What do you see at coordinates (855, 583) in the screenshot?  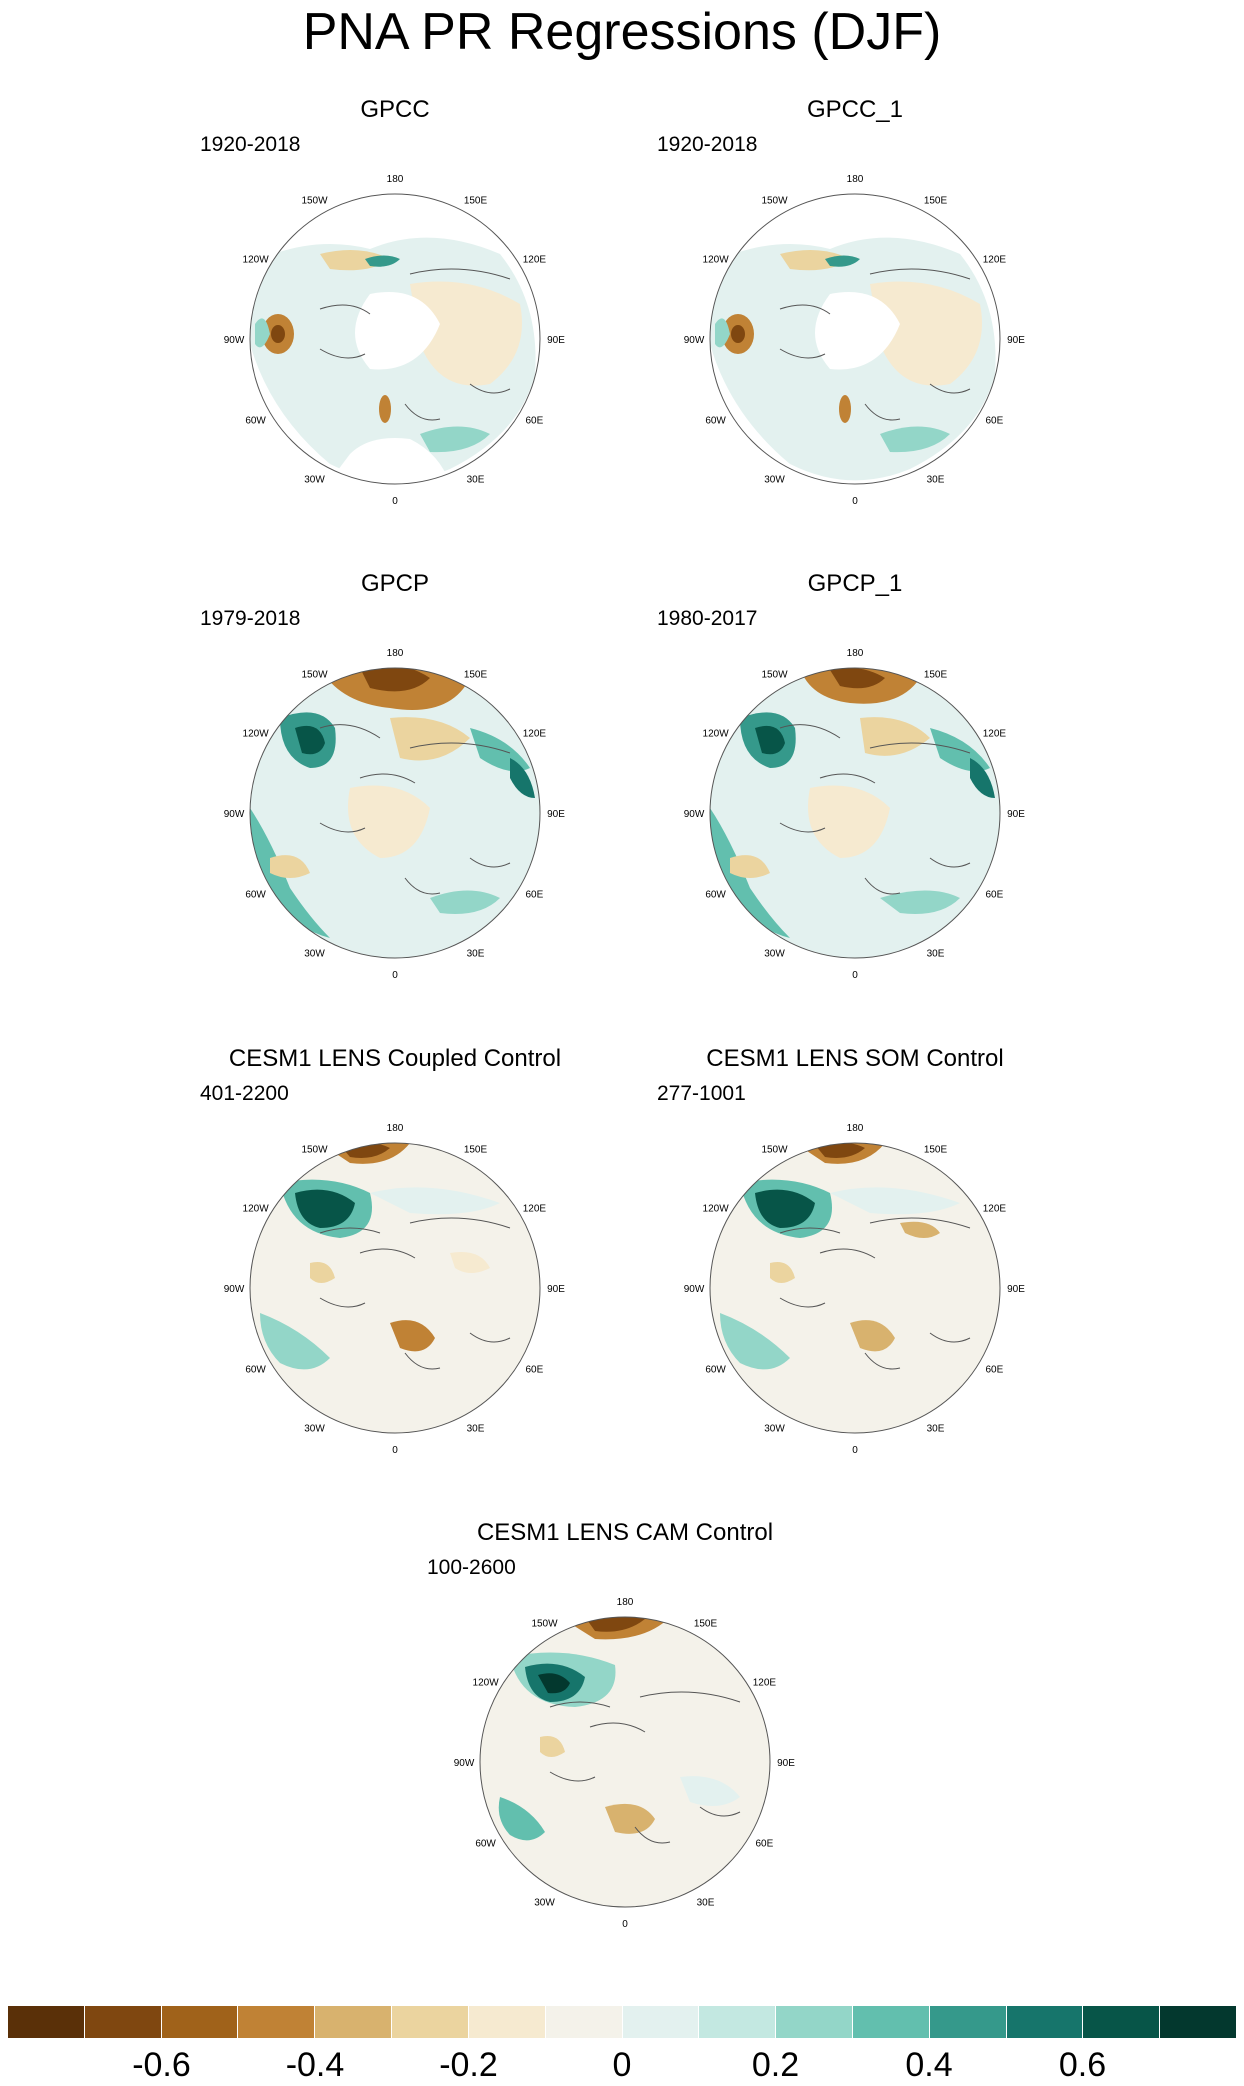 I see `panel-title: GPCP_1` at bounding box center [855, 583].